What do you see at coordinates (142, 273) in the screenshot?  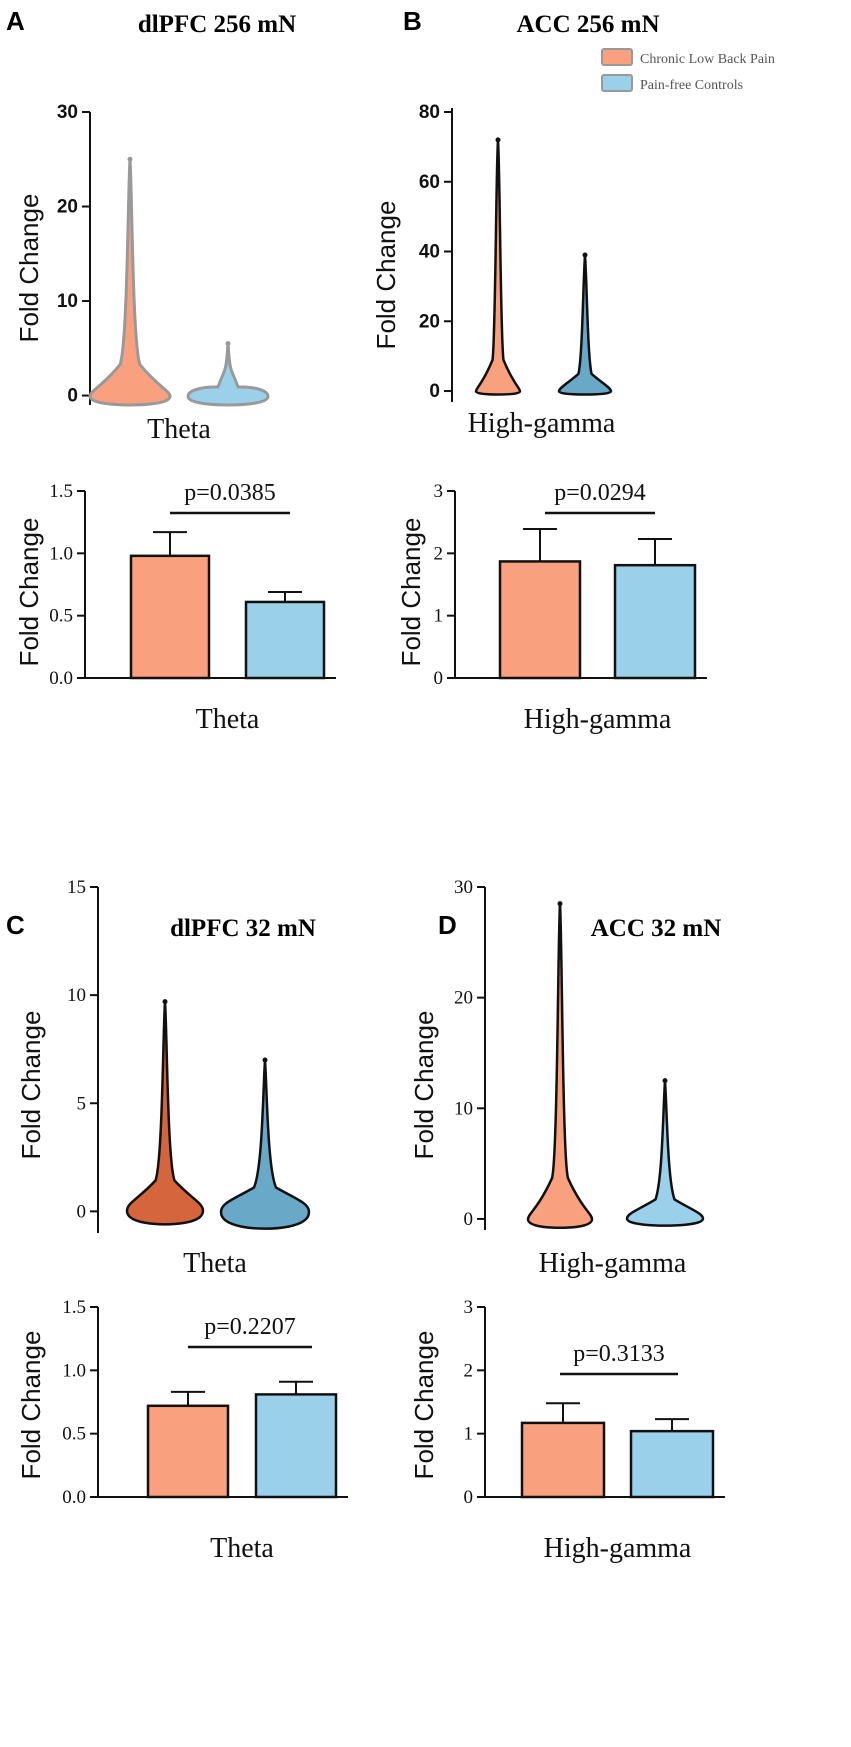 I see `chart-A-violin: 0 10 20 30 Fold Change Theta` at bounding box center [142, 273].